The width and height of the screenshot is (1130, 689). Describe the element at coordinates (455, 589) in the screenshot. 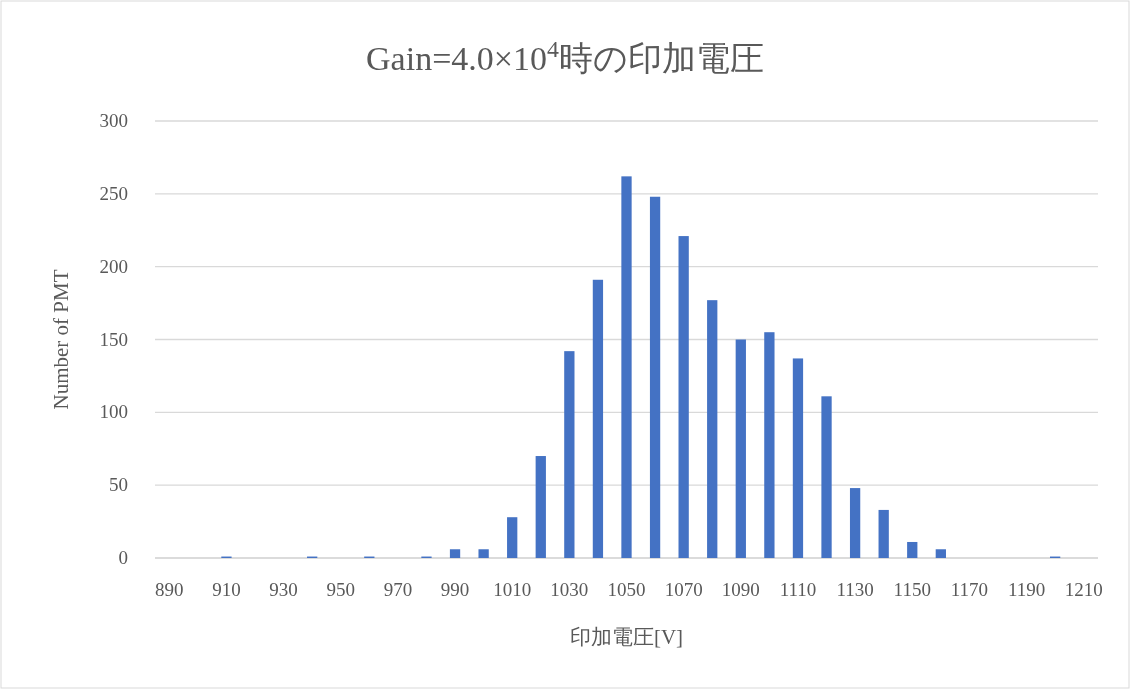

I see `x-tick-label: 990` at that location.